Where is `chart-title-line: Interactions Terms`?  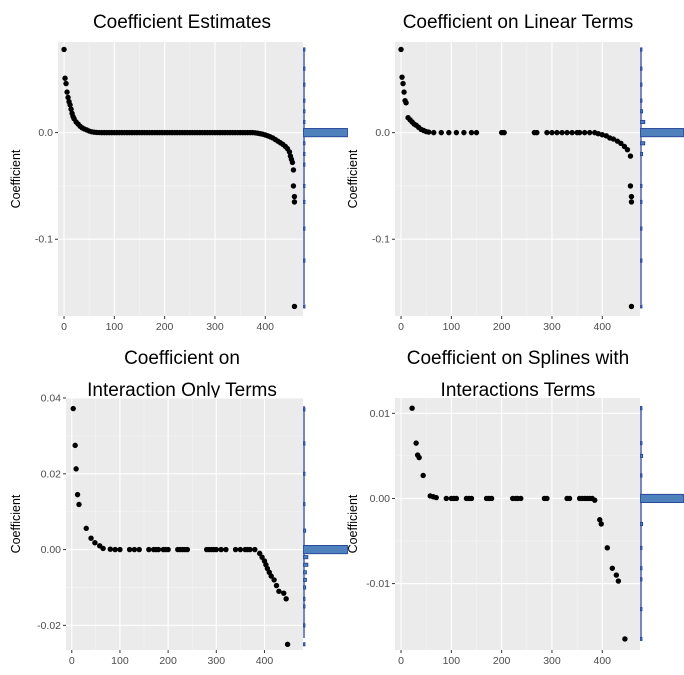 chart-title-line: Interactions Terms is located at coordinates (518, 390).